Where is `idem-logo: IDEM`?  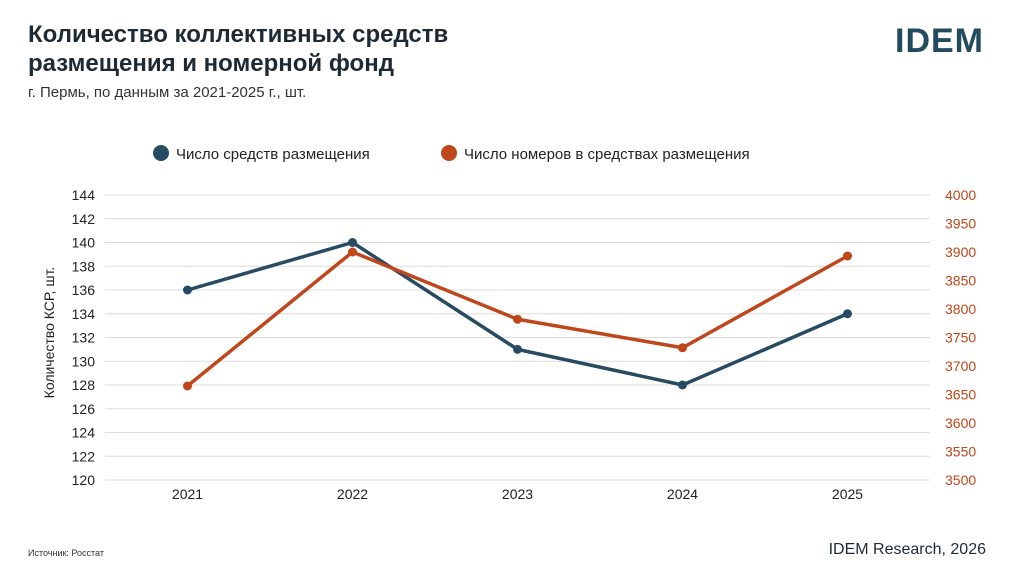 idem-logo: IDEM is located at coordinates (939, 41).